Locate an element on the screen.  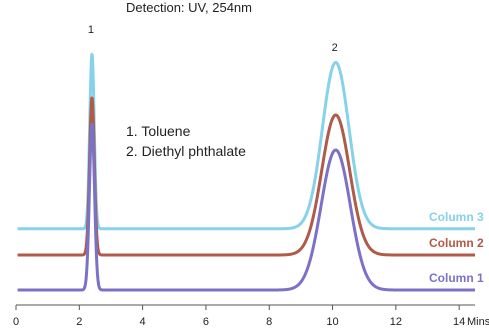
peak-number-label: 1 is located at coordinates (91, 30).